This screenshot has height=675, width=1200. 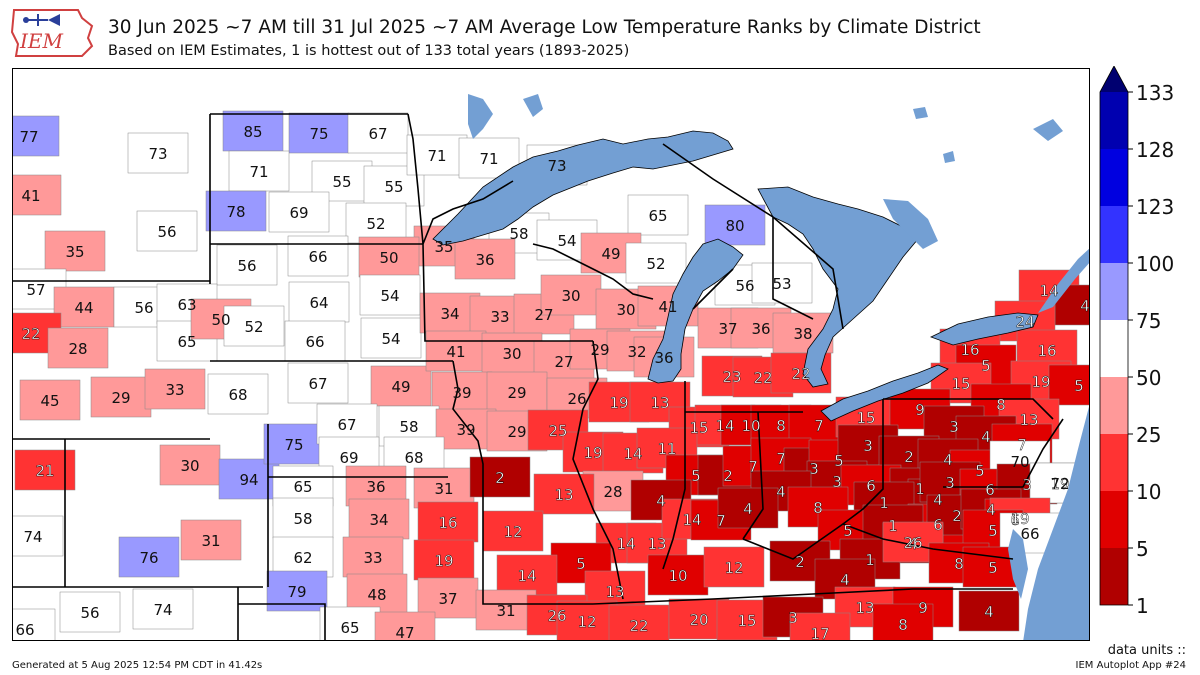 I want to click on data-units-label: data units ::, so click(x=1146, y=650).